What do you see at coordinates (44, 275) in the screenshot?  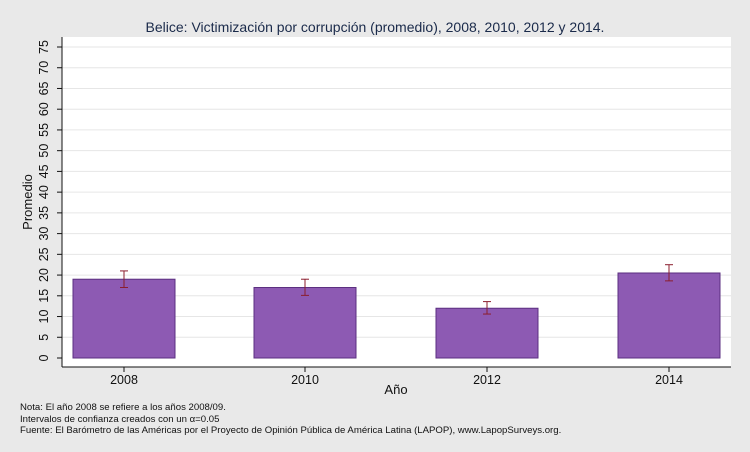 I see `y-tick-label: 20` at bounding box center [44, 275].